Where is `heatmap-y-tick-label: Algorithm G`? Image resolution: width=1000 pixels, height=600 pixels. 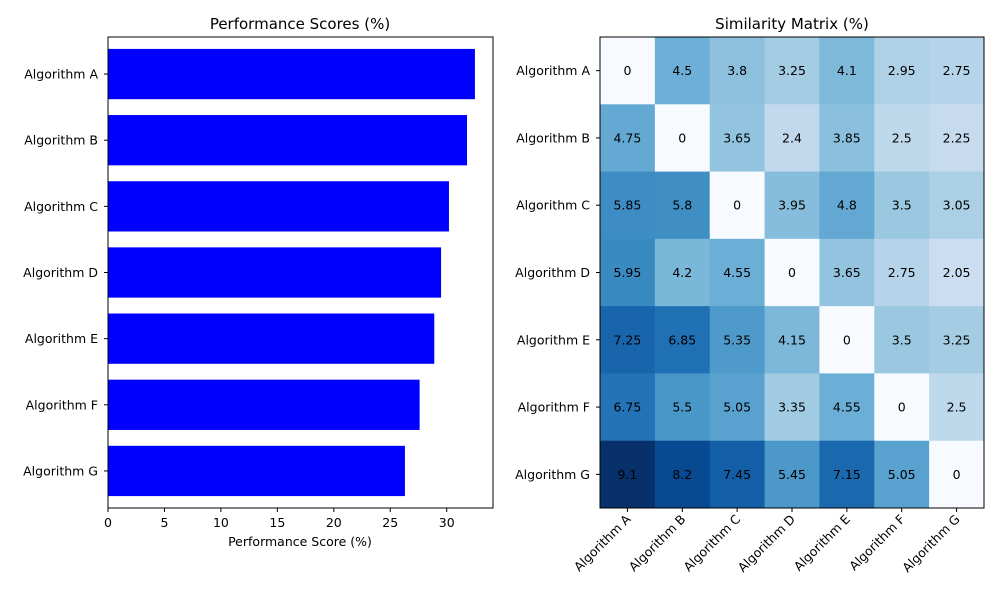 heatmap-y-tick-label: Algorithm G is located at coordinates (552, 474).